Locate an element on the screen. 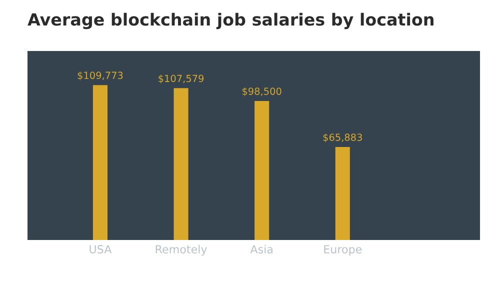 The image size is (500, 300). data-label: $65,883 is located at coordinates (342, 137).